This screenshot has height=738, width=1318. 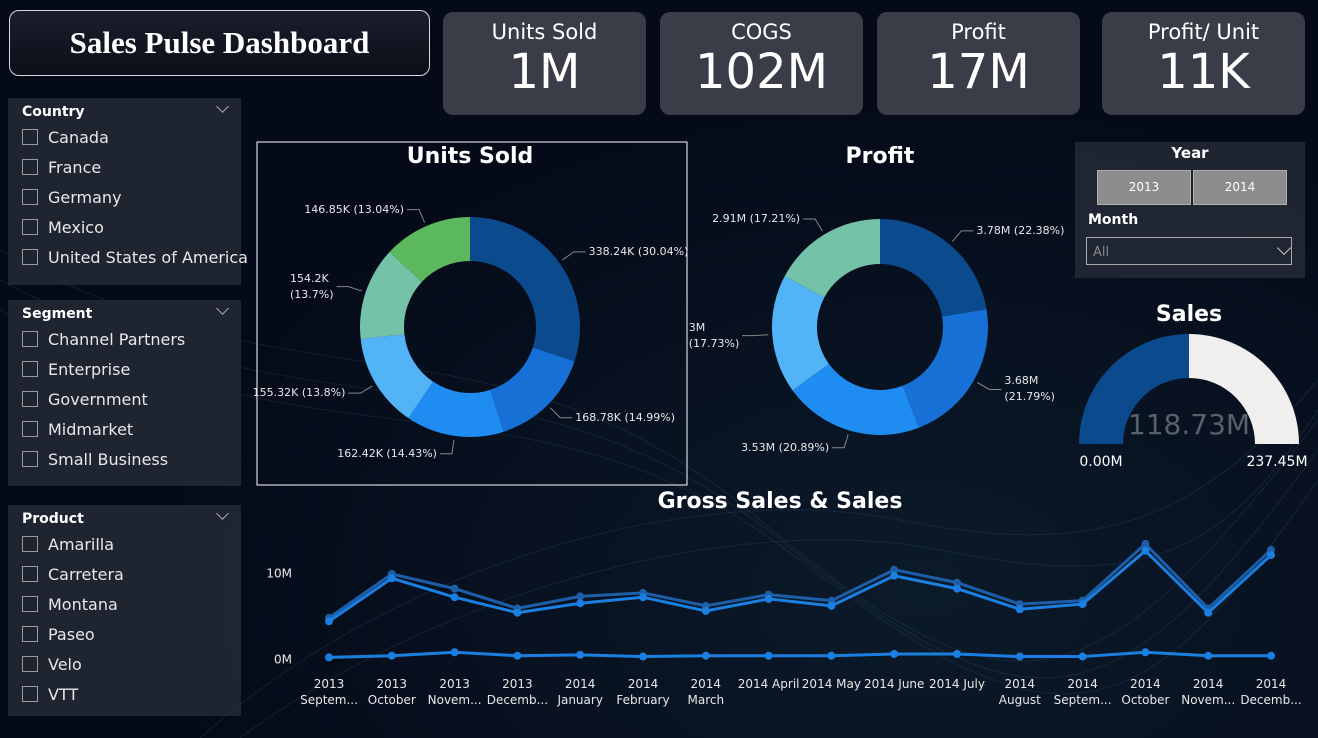 I want to click on kpi-card: Units Sold 1M, so click(x=544, y=63).